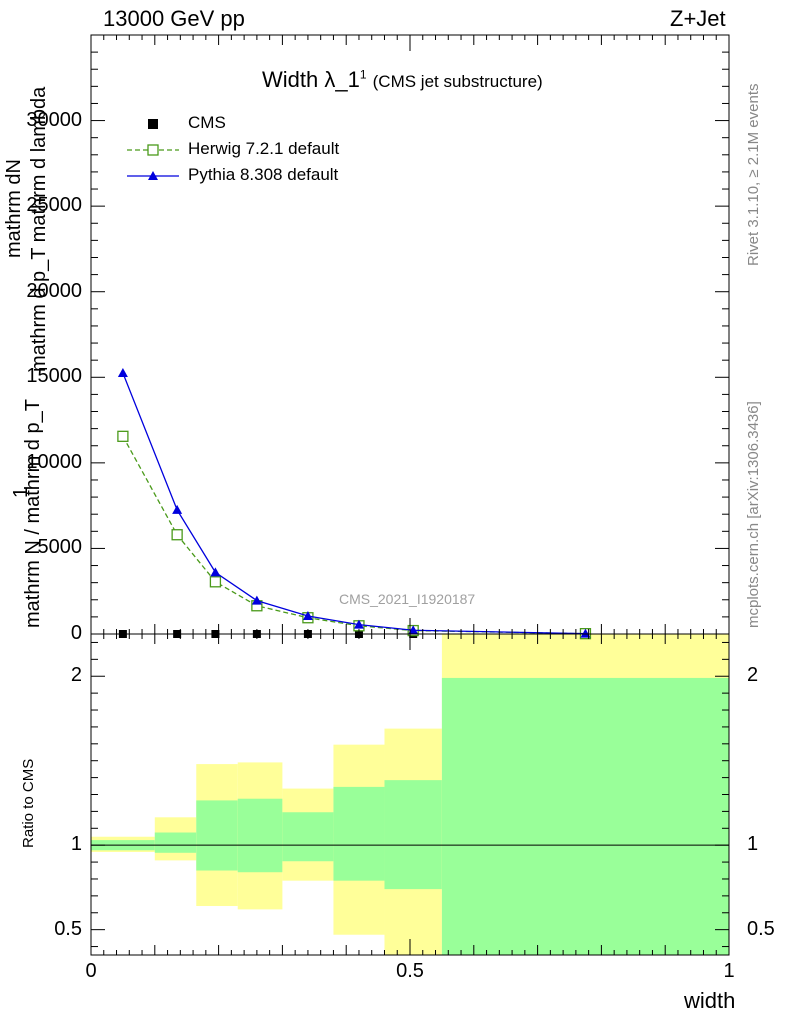 This screenshot has width=786, height=1024. Describe the element at coordinates (54, 376) in the screenshot. I see `main-ytick-label-3: 15000` at that location.